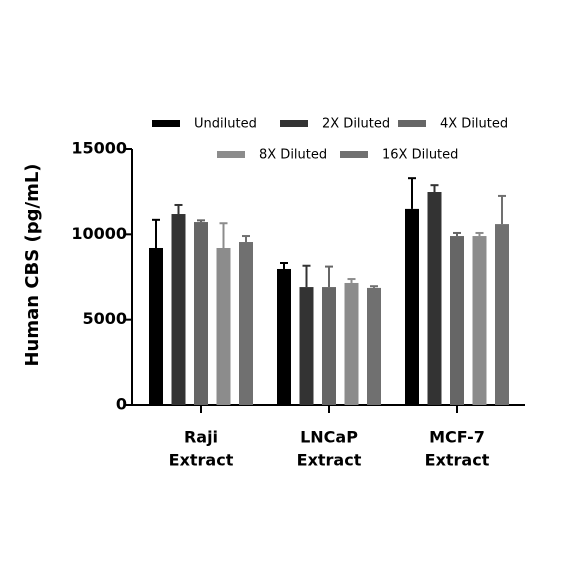 This screenshot has width=584, height=584. Describe the element at coordinates (293, 155) in the screenshot. I see `legend-label: 8X Diluted` at that location.